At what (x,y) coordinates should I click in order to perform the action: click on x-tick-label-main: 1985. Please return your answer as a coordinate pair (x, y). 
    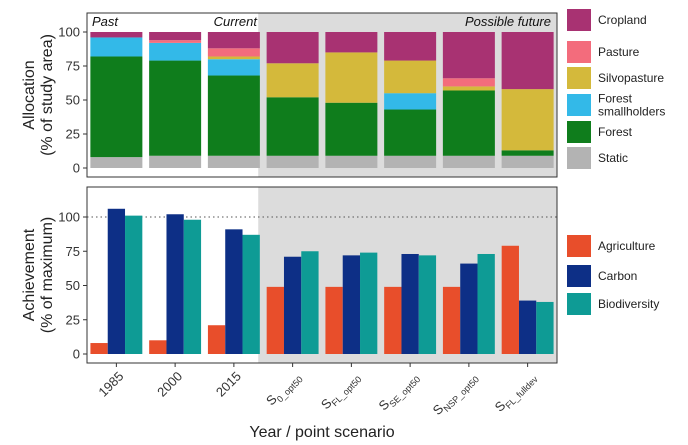
    Looking at the image, I should click on (110, 384).